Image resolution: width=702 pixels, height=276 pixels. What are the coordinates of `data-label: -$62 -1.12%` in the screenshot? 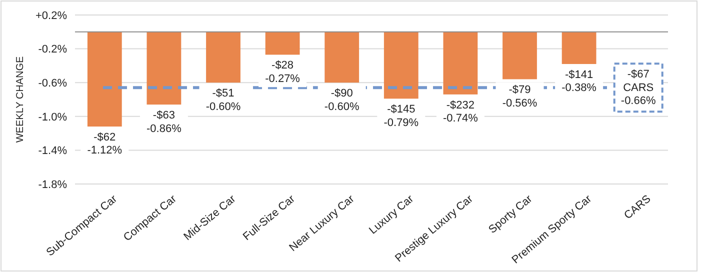 It's located at (104, 144).